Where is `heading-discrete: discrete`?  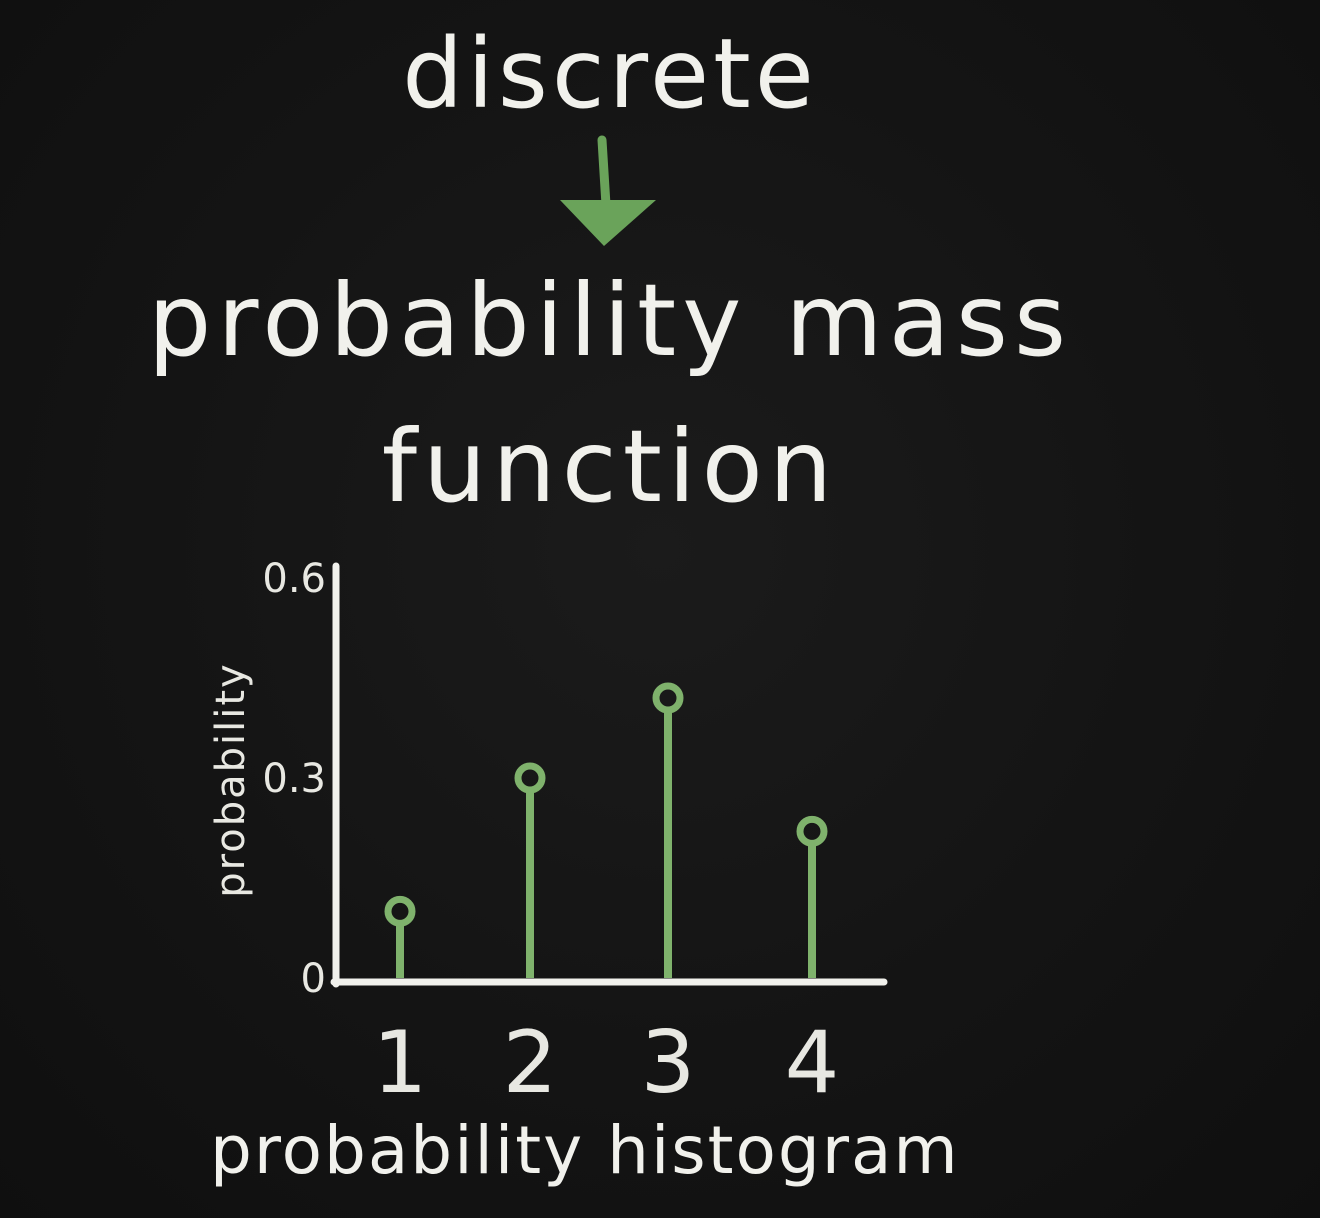 heading-discrete: discrete is located at coordinates (610, 74).